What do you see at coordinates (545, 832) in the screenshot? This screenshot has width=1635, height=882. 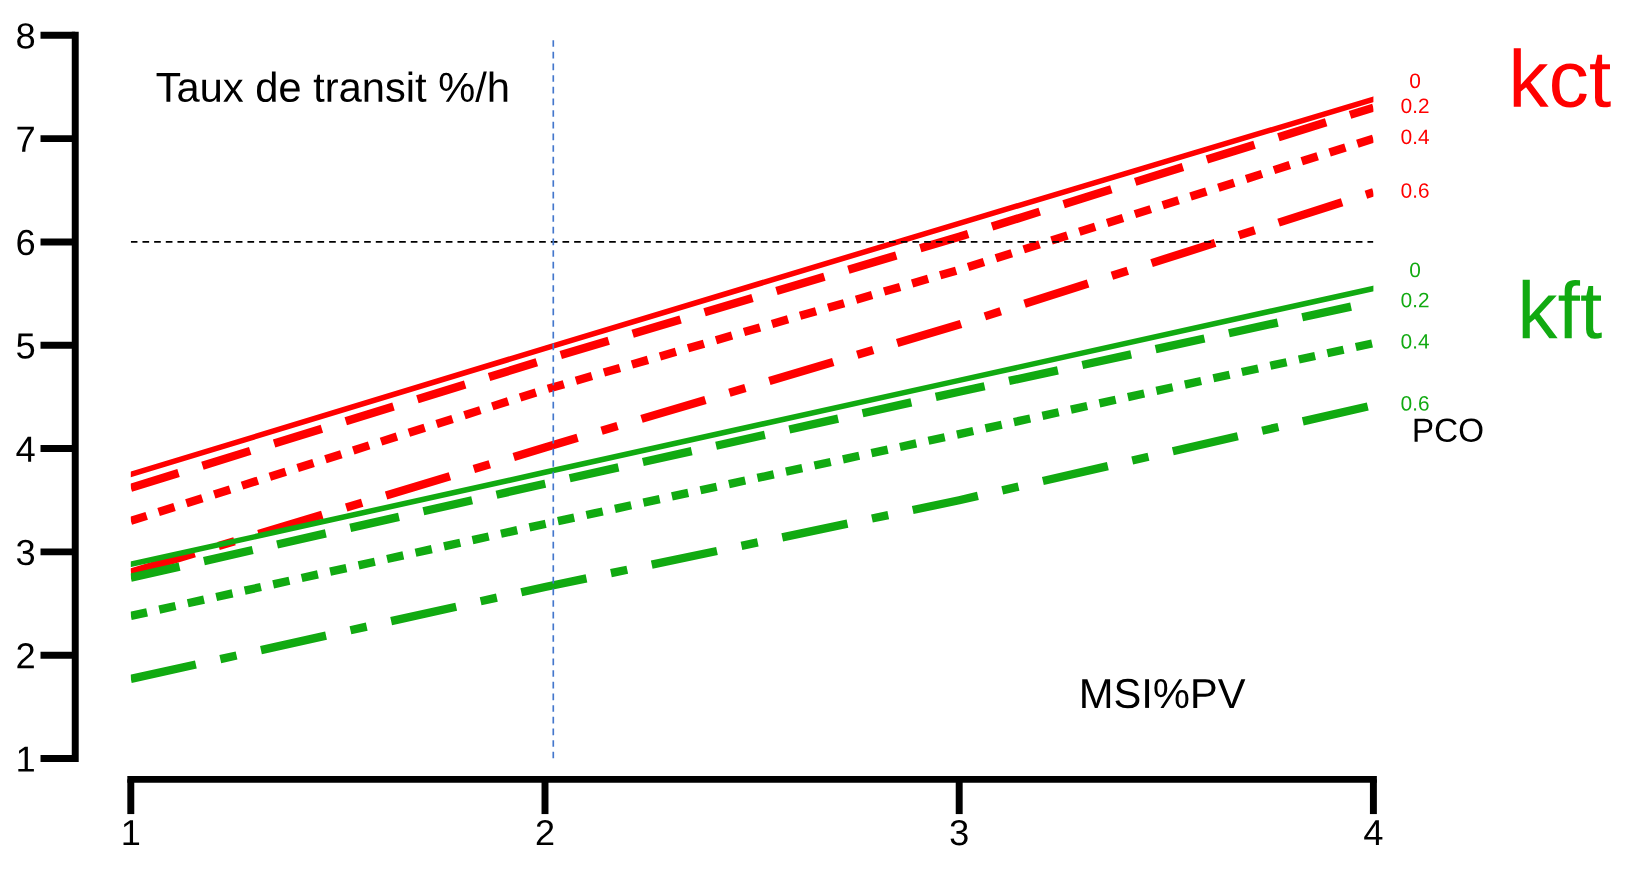 I see `x-tick-label: 2` at bounding box center [545, 832].